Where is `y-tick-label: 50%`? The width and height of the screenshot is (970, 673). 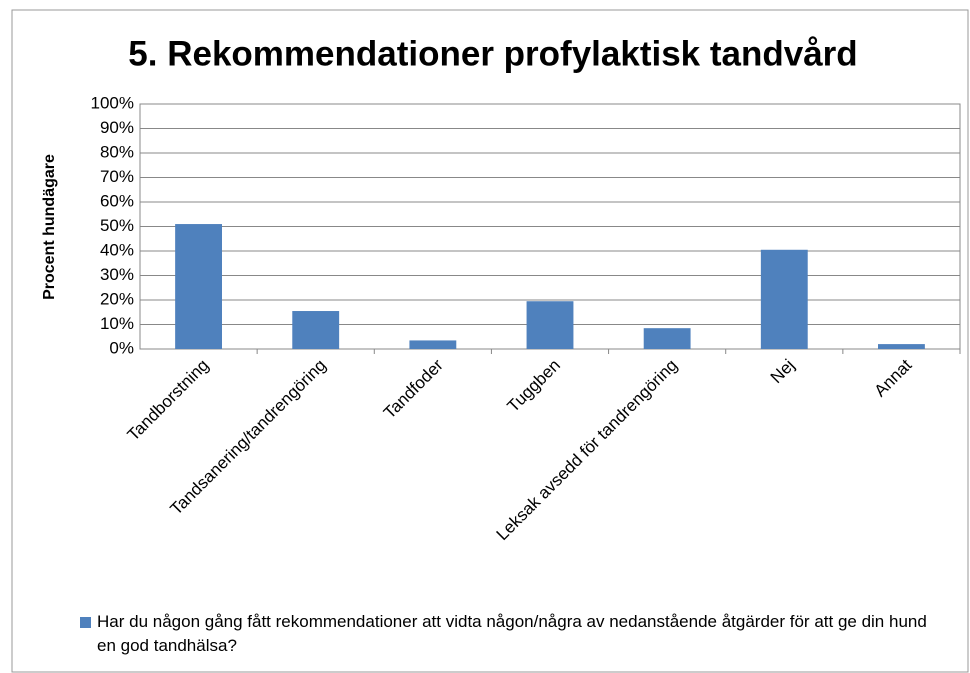 y-tick-label: 50% is located at coordinates (117, 225).